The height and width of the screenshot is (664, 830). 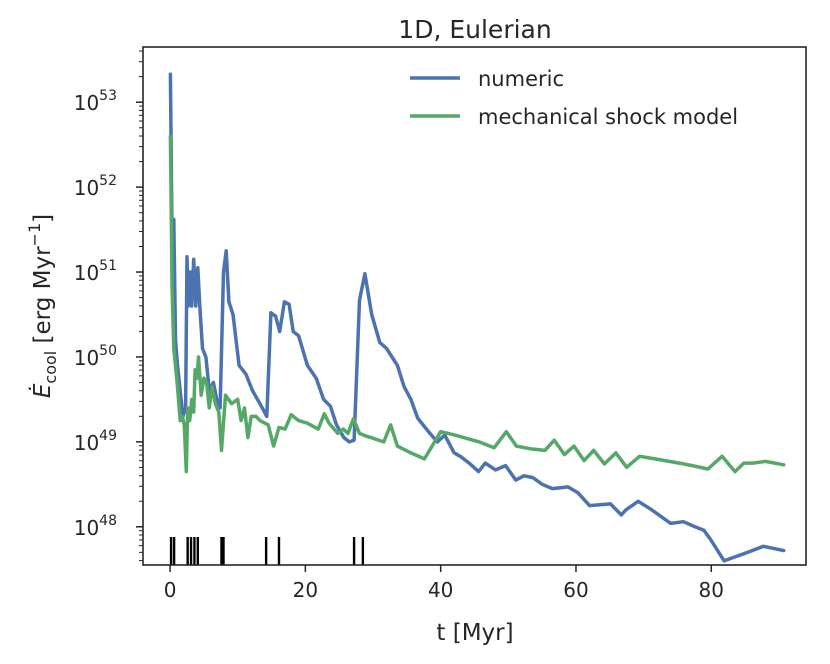 What do you see at coordinates (43, 218) in the screenshot?
I see `y-axis-label-close: ]` at bounding box center [43, 218].